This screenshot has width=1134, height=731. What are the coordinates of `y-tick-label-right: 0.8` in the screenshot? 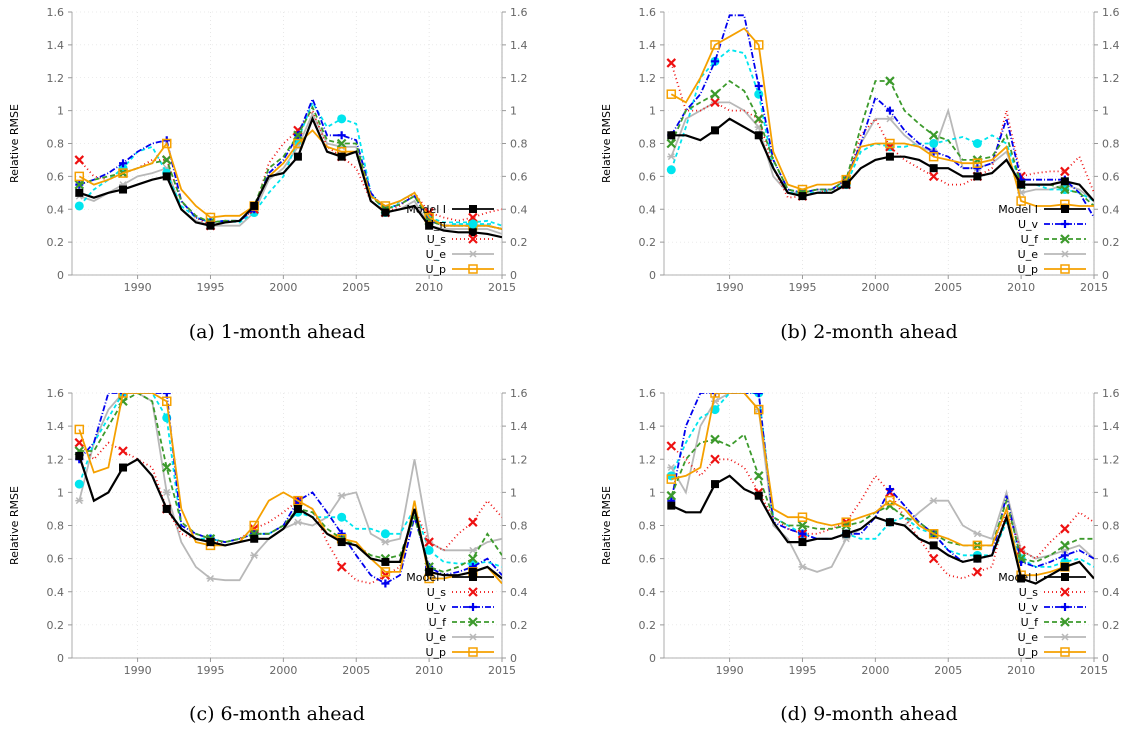 It's located at (519, 526).